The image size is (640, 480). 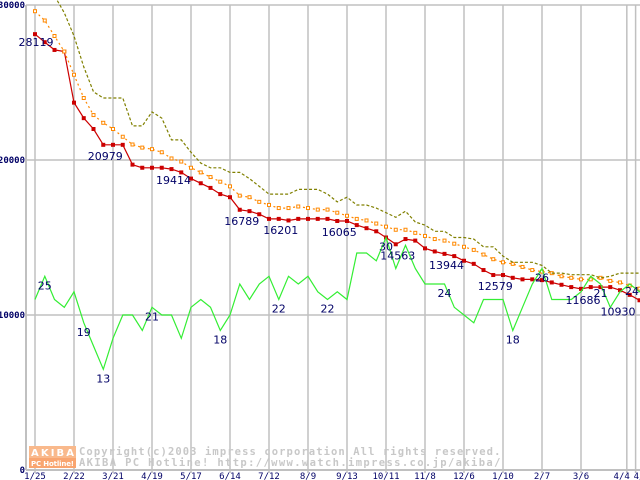 I want to click on x-tick-label: 4/8, so click(x=637, y=476).